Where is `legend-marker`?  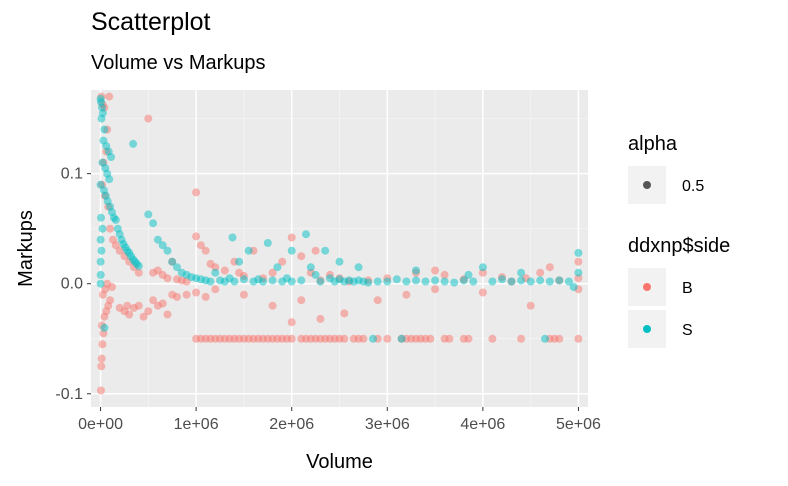 legend-marker is located at coordinates (647, 329).